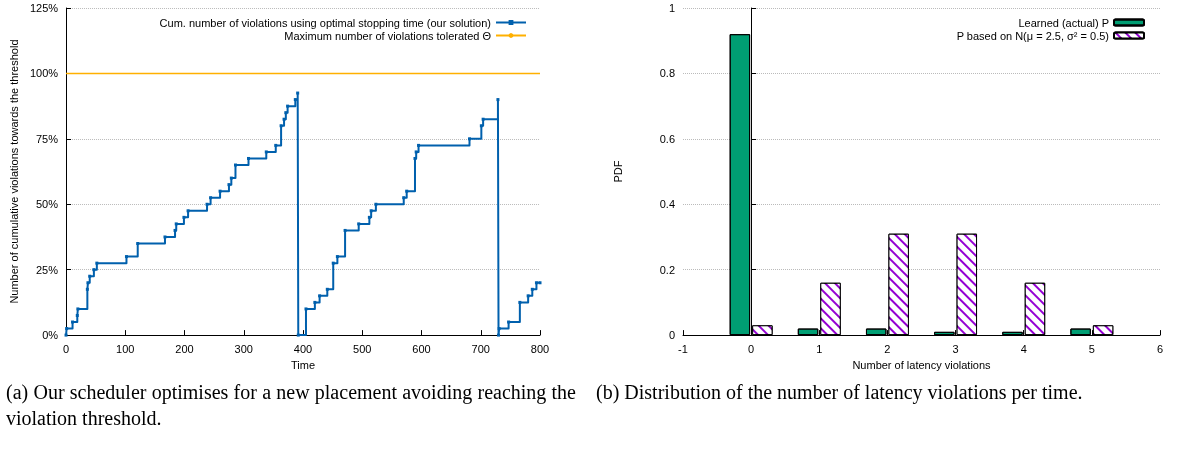  Describe the element at coordinates (667, 204) in the screenshot. I see `y-tick-label: 0.4` at that location.